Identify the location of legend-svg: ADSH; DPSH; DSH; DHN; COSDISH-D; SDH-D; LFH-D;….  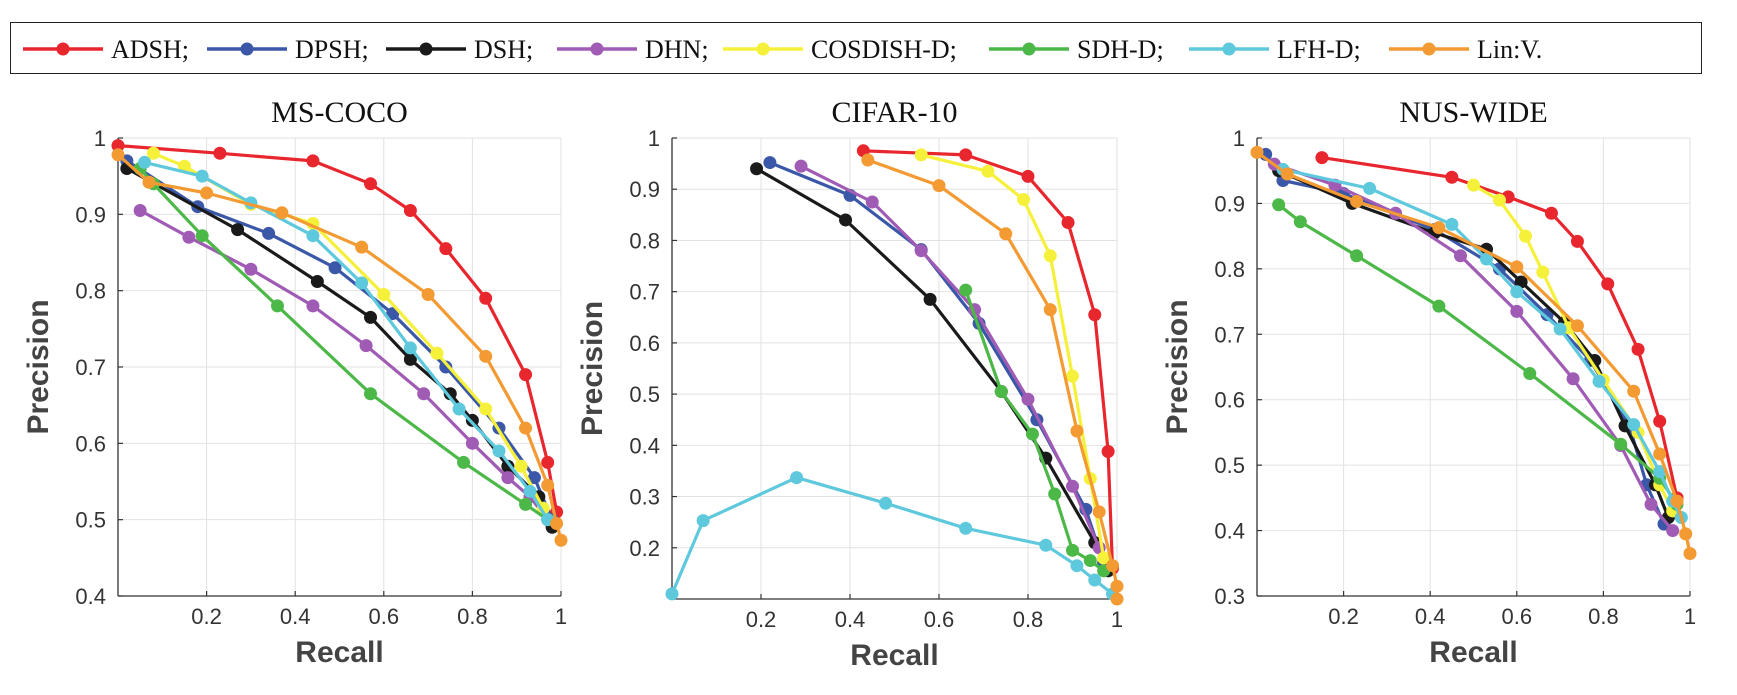
(782, 49).